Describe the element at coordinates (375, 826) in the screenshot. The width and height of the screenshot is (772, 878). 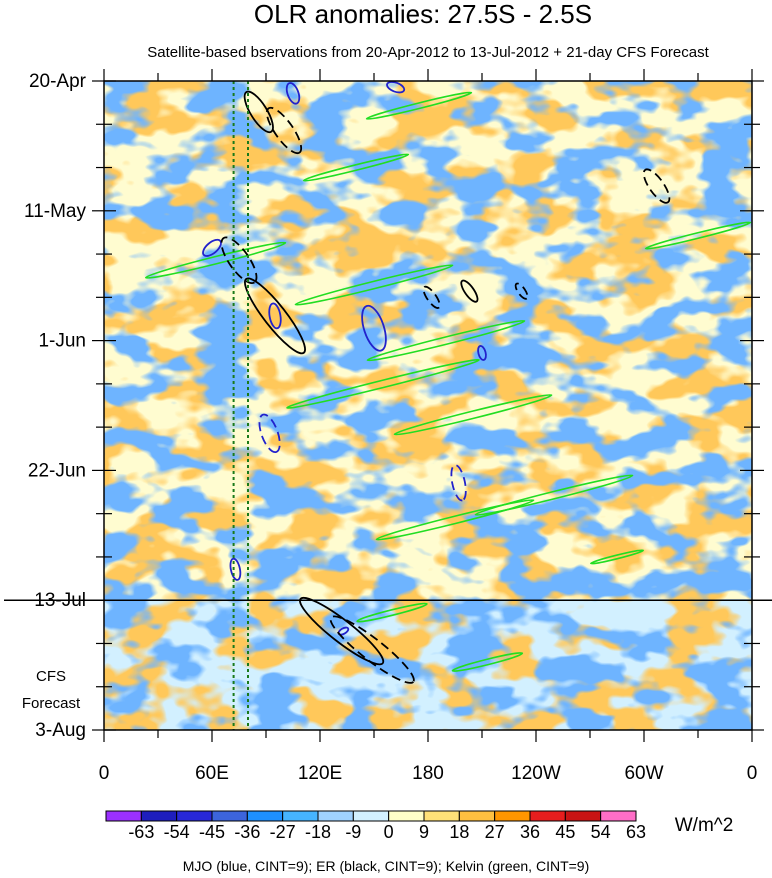
I see `colorbar: -63 -54 -45 -36 -27 -18 -9 0 9 18 27 36 45 54 63` at that location.